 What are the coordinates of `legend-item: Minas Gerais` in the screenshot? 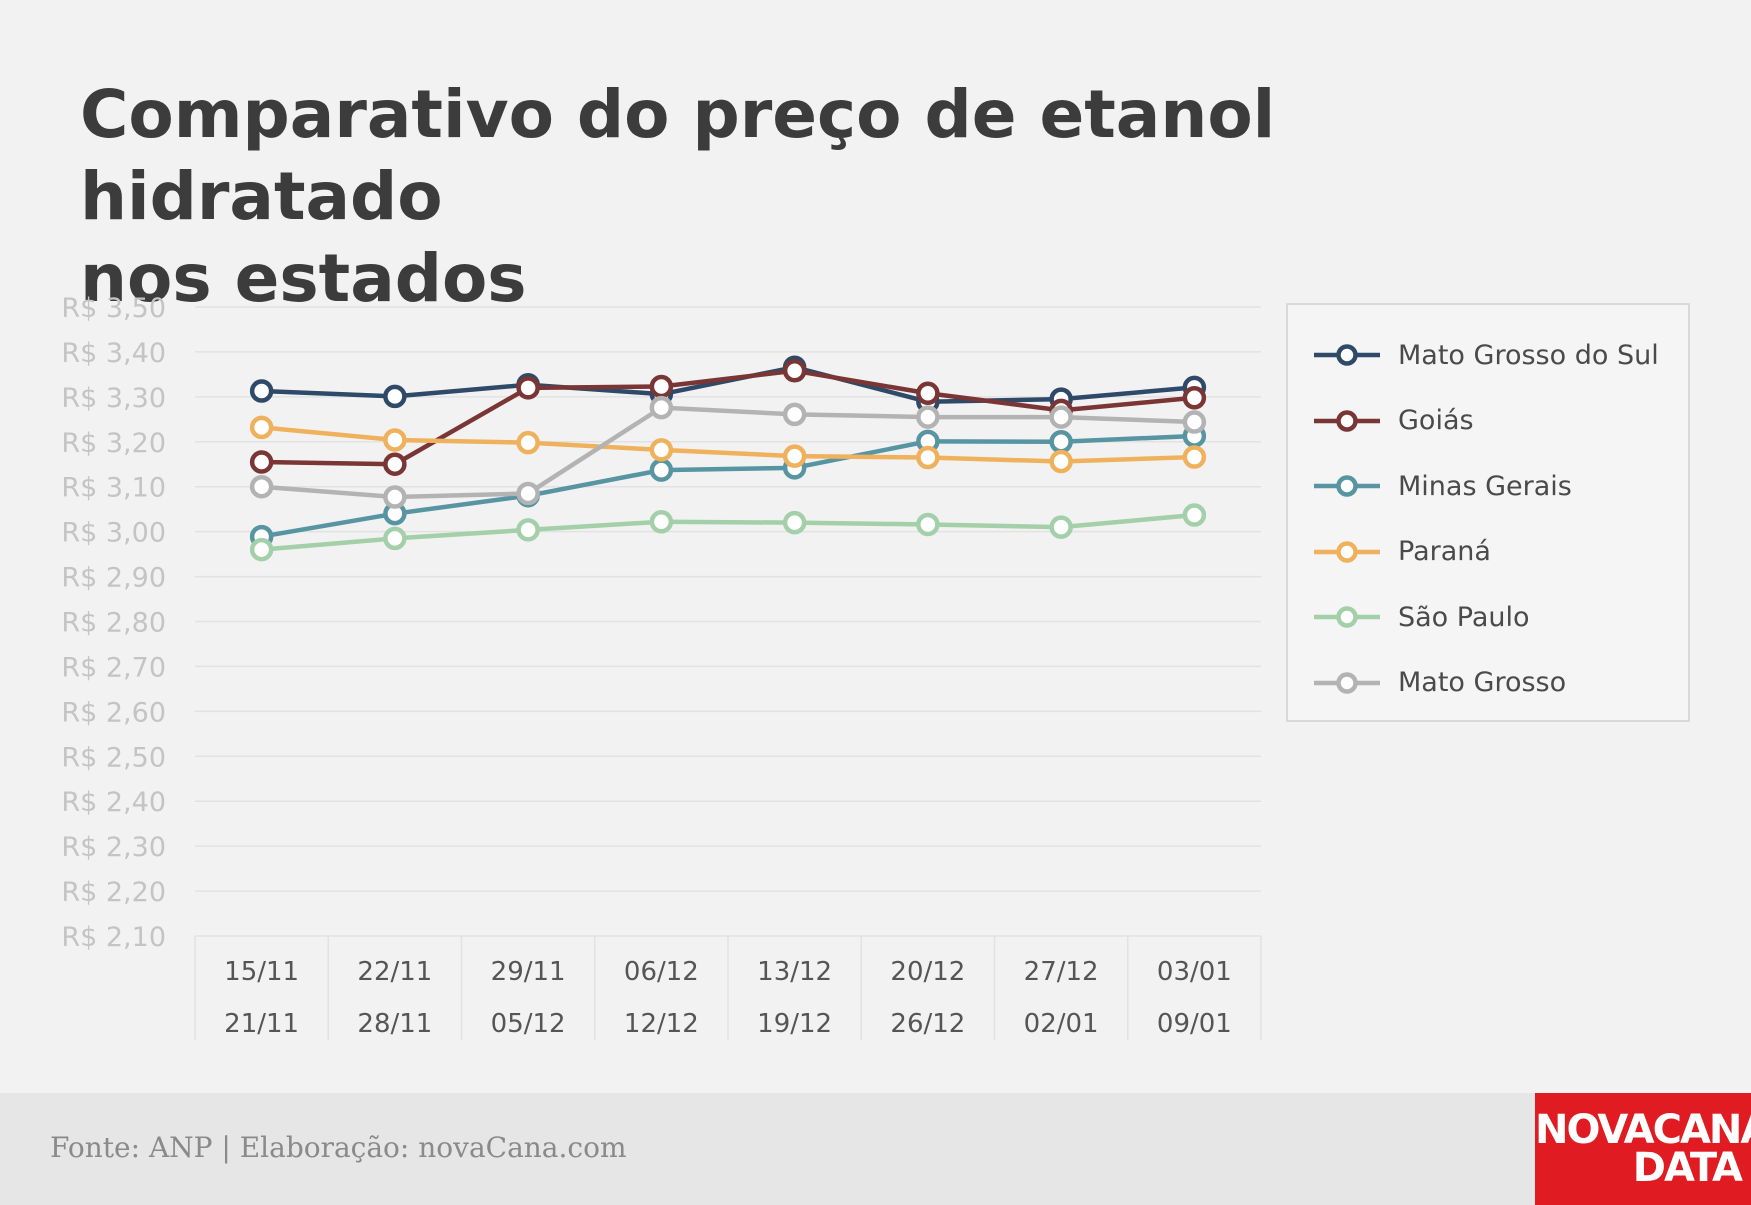 It's located at (1442, 486).